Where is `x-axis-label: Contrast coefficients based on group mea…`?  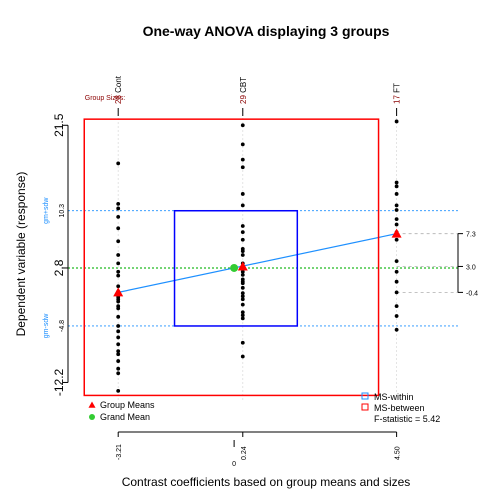
x-axis-label: Contrast coefficients based on group mea… is located at coordinates (266, 482).